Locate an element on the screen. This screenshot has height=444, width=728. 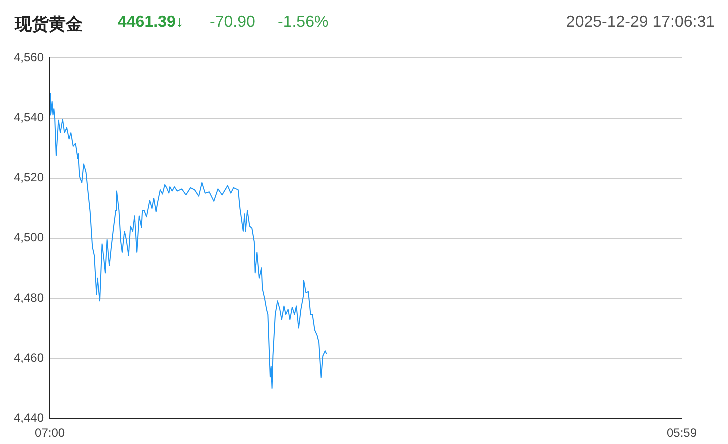
text: -1.56% is located at coordinates (303, 23).